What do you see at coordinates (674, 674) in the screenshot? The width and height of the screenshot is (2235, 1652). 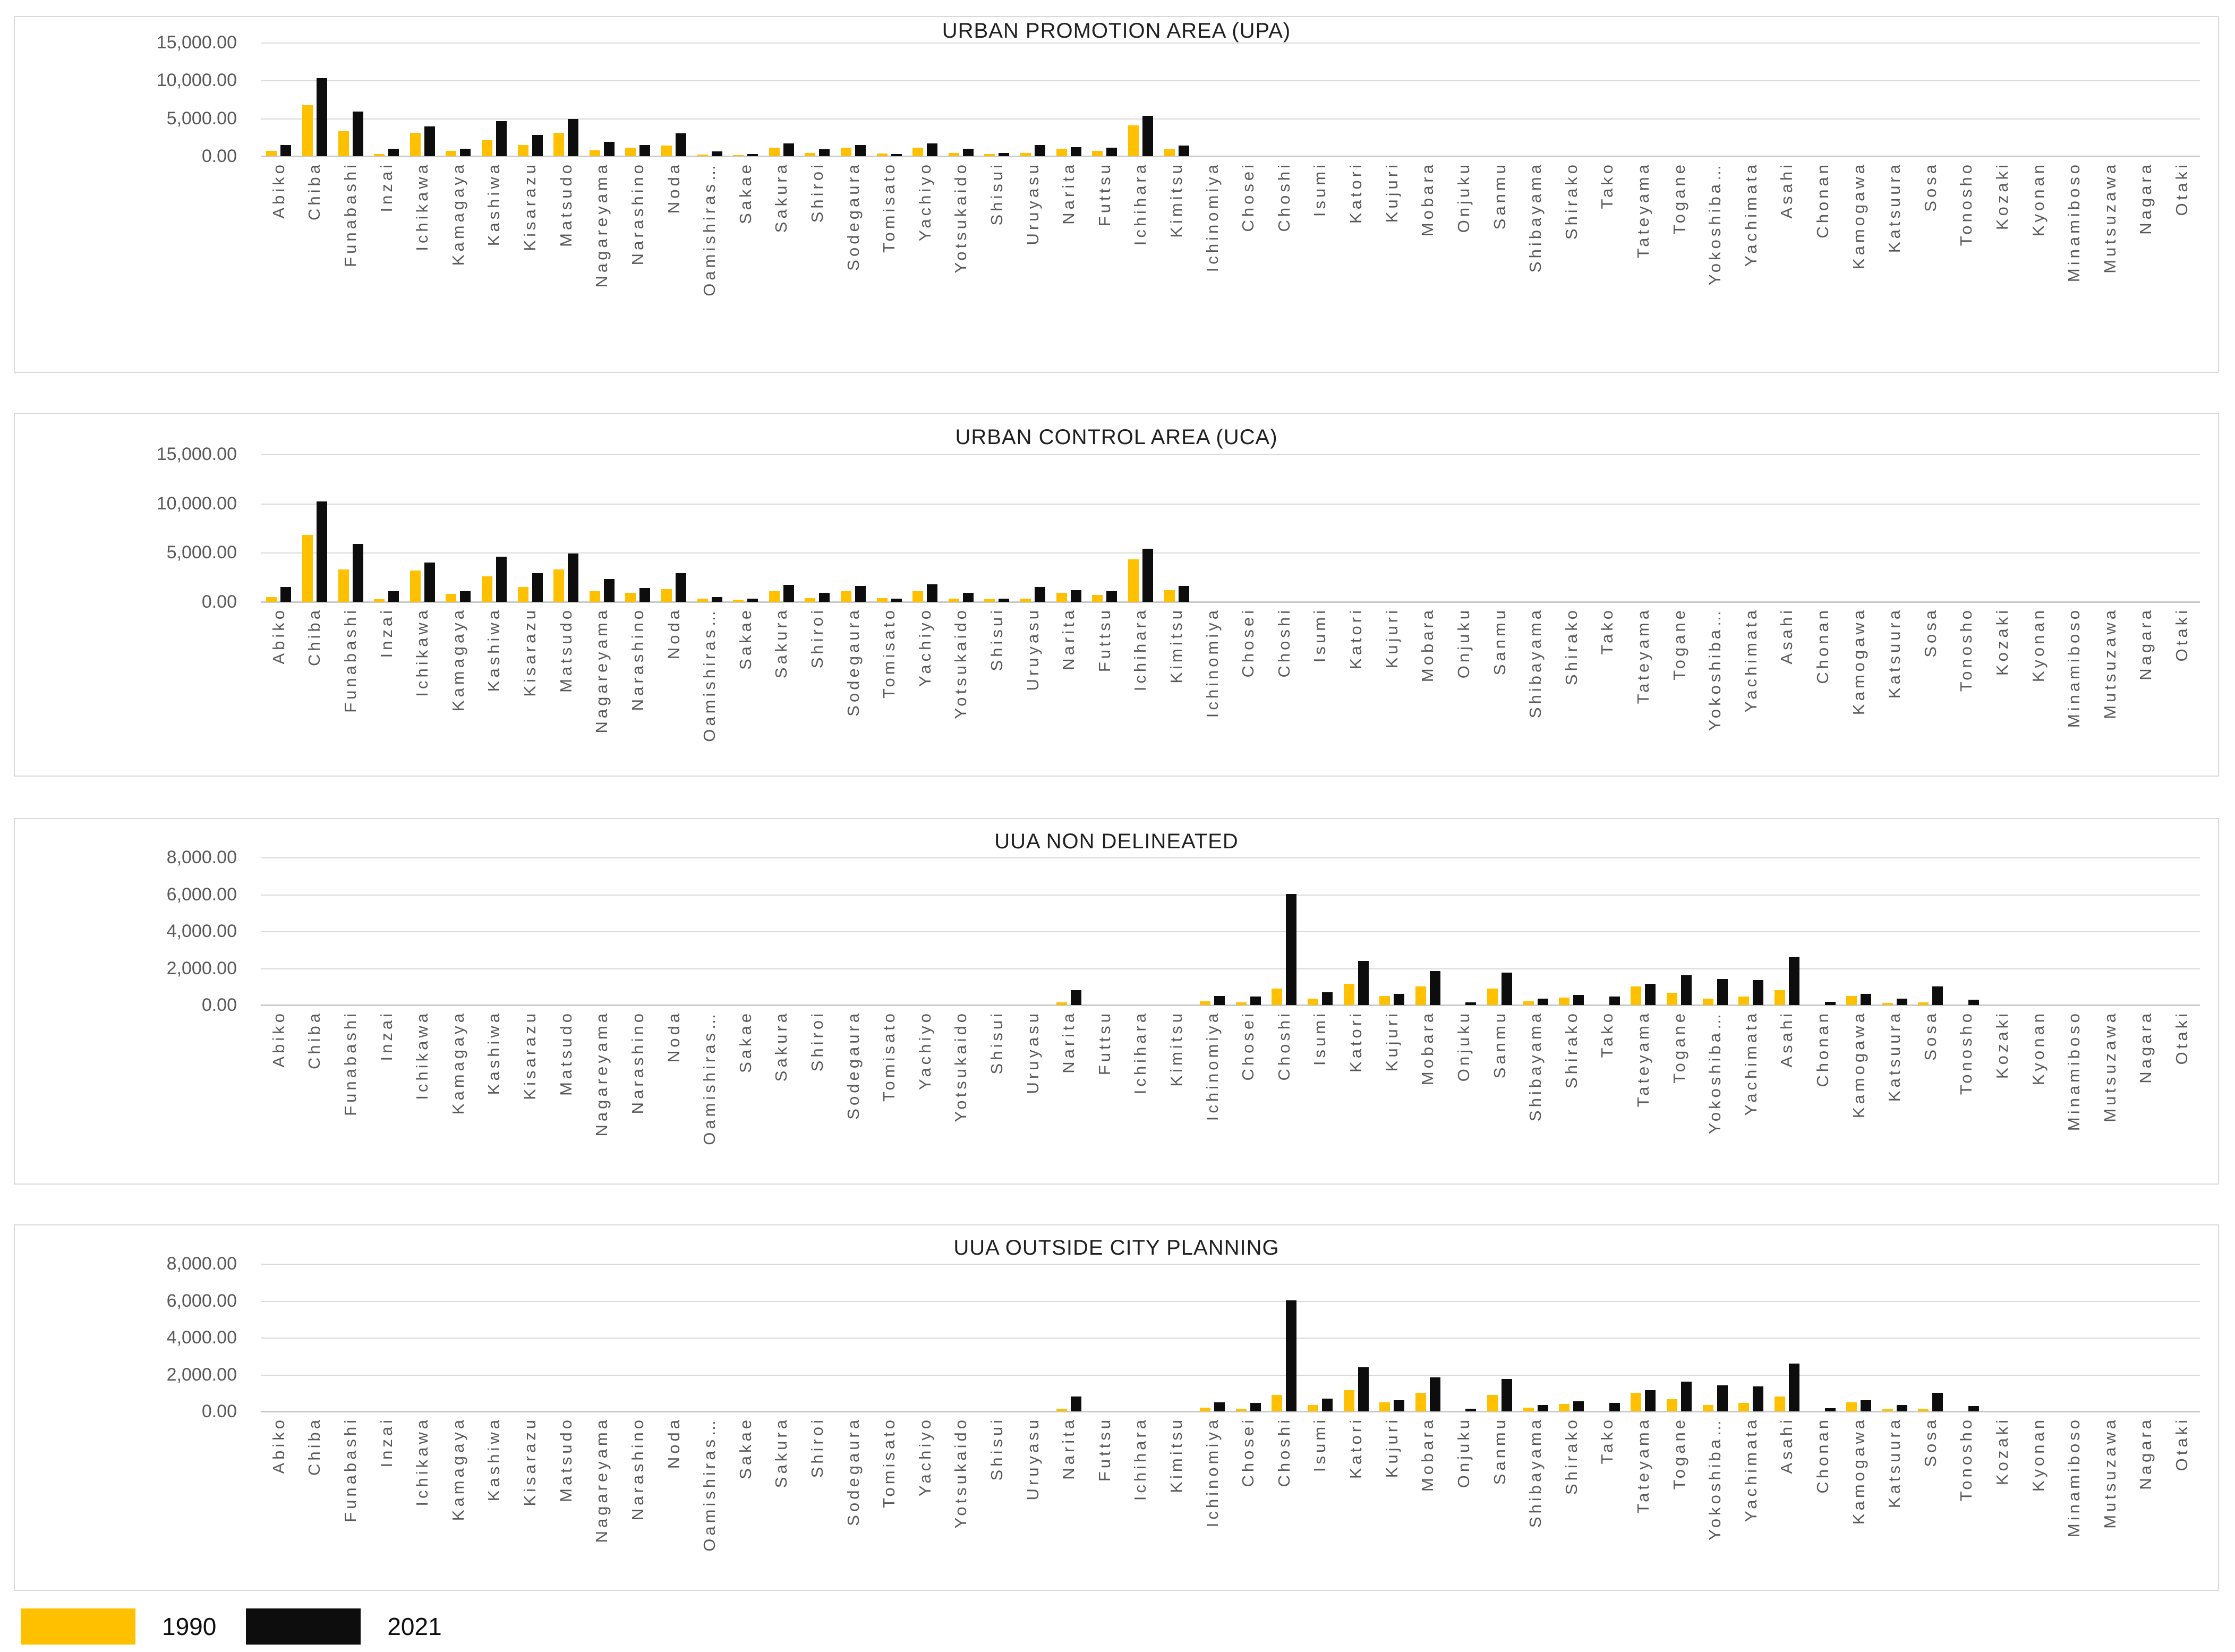 I see `x-label-cell: Noda` at bounding box center [674, 674].